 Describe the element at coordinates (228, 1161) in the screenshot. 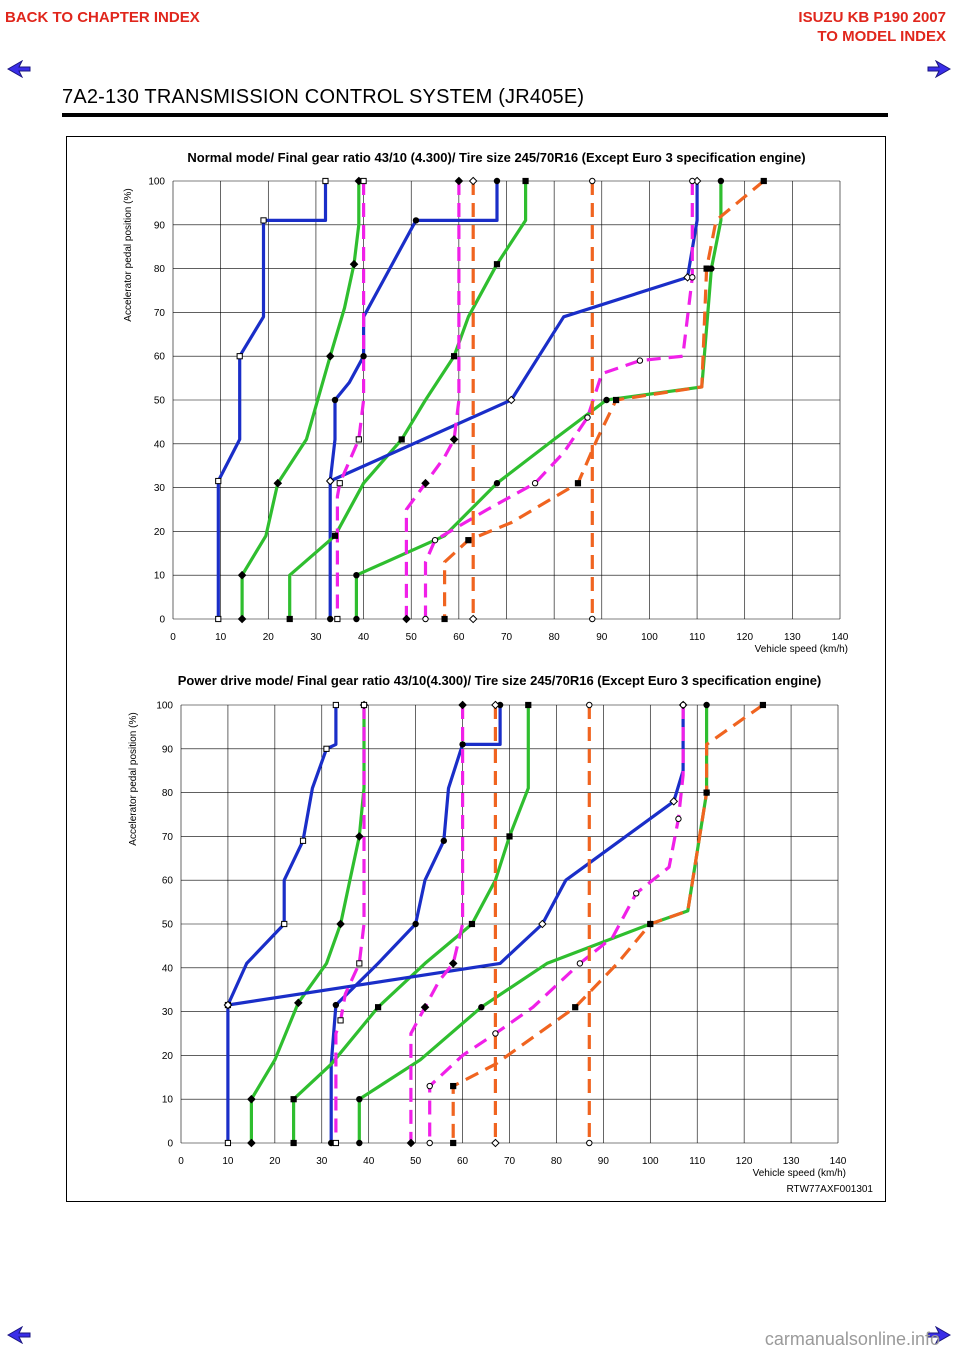

I see `x-tick-label: 10` at that location.